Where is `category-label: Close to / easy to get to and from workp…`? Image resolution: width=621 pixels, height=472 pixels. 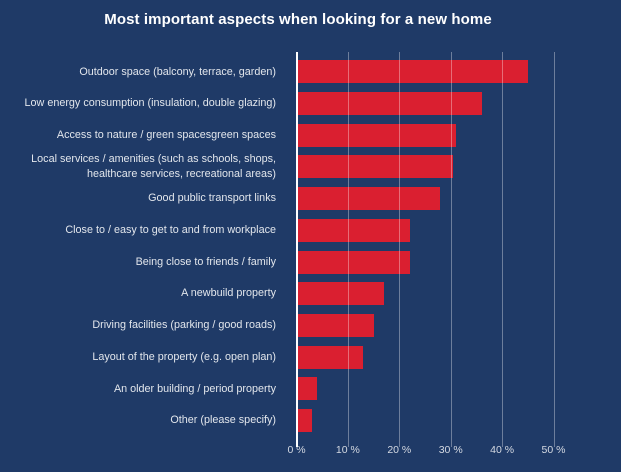 category-label: Close to / easy to get to and from workp… is located at coordinates (170, 230).